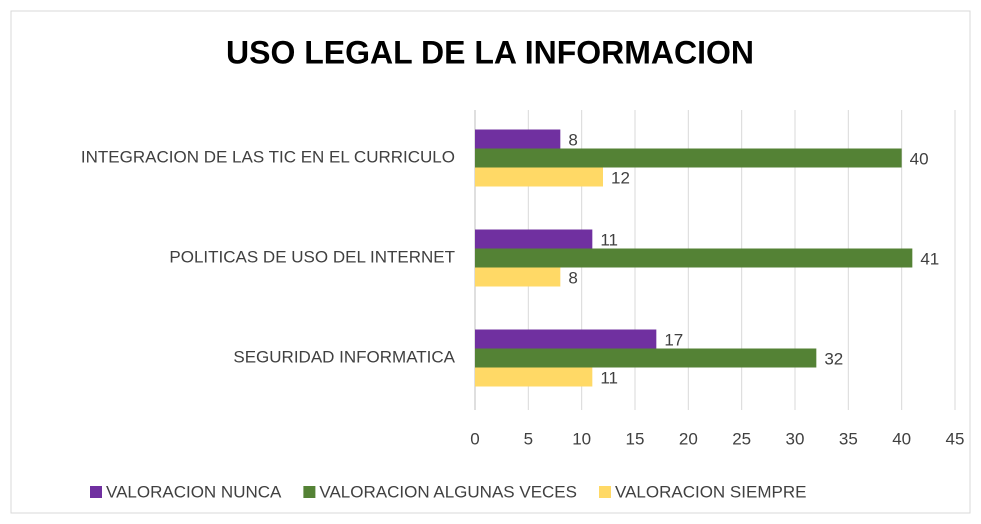 This screenshot has height=524, width=981. Describe the element at coordinates (955, 438) in the screenshot. I see `x-tick-label: 45` at that location.